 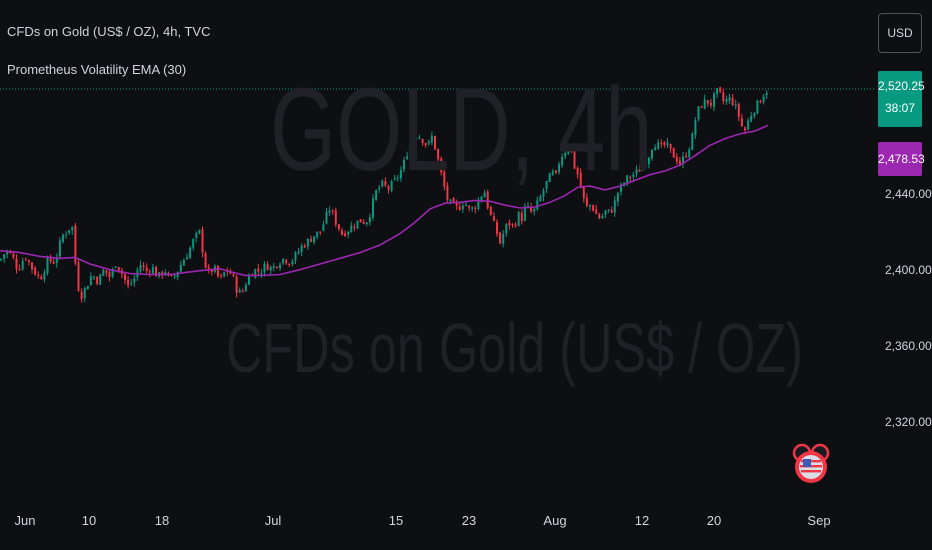 I want to click on last-price-tag: 2,520.25 38:07, so click(x=901, y=99).